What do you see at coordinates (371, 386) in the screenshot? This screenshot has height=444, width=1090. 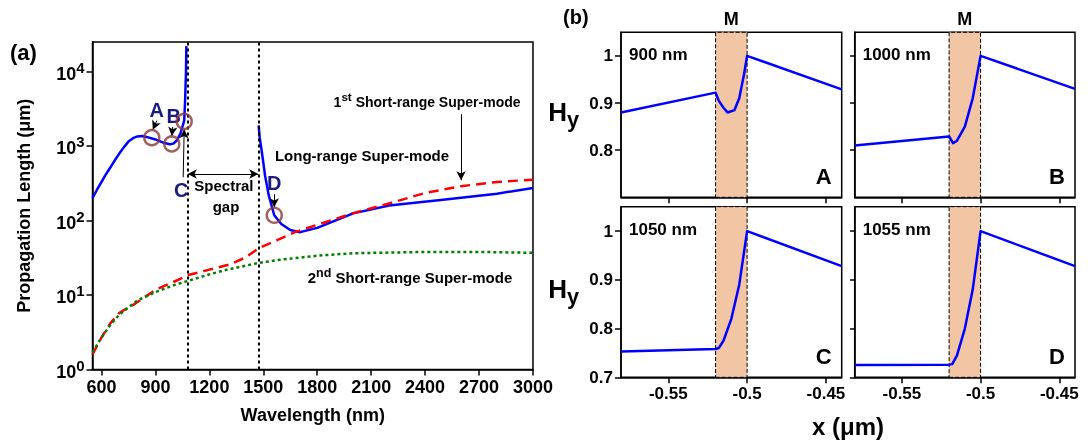 I see `x-tick-label: 2100` at bounding box center [371, 386].